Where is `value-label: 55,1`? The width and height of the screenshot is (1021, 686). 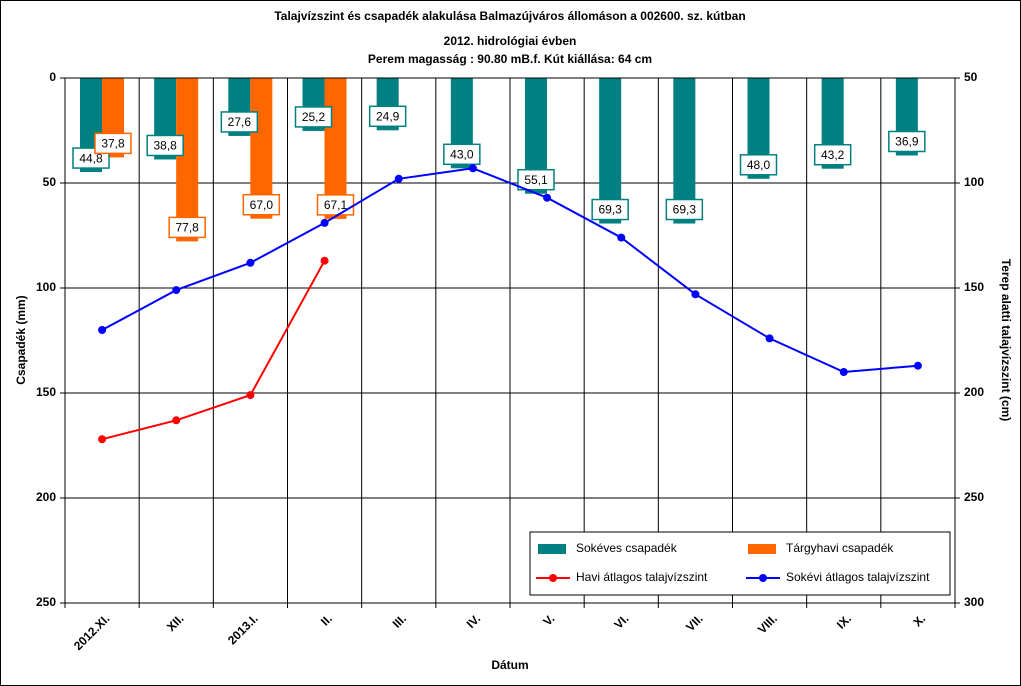
value-label: 55,1 is located at coordinates (536, 180).